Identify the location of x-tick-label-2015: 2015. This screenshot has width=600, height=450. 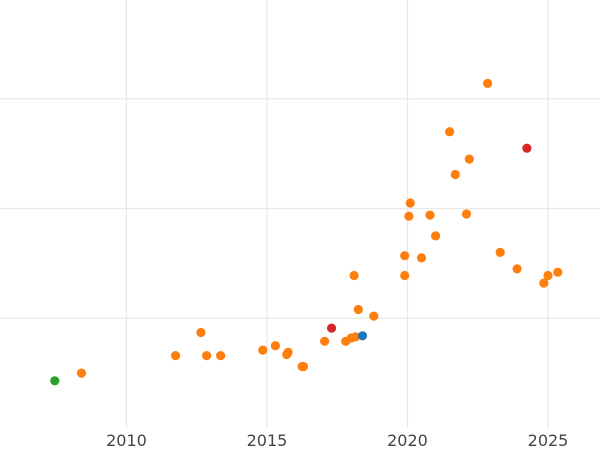
(267, 440).